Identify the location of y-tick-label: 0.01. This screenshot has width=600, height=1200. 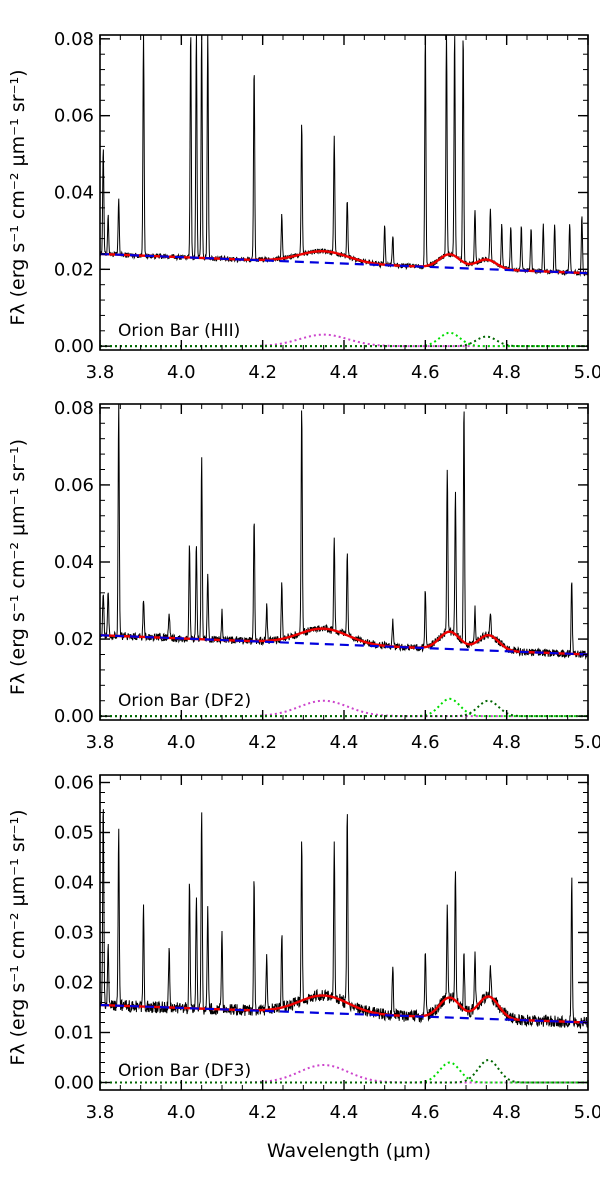
(74, 1033).